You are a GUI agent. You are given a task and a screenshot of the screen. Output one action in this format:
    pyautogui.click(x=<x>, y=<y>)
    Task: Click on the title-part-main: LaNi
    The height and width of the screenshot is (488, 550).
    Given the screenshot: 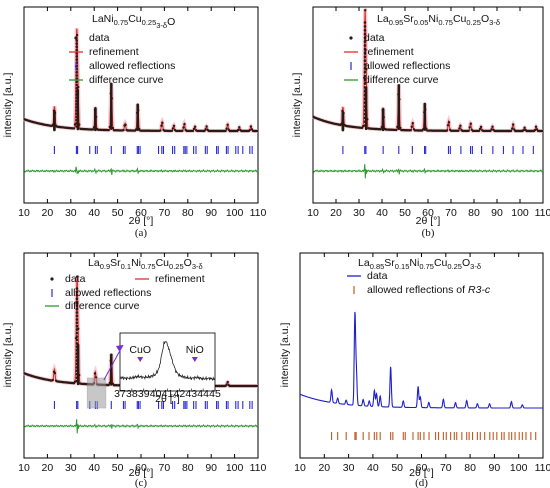 What is the action you would take?
    pyautogui.click(x=103, y=19)
    